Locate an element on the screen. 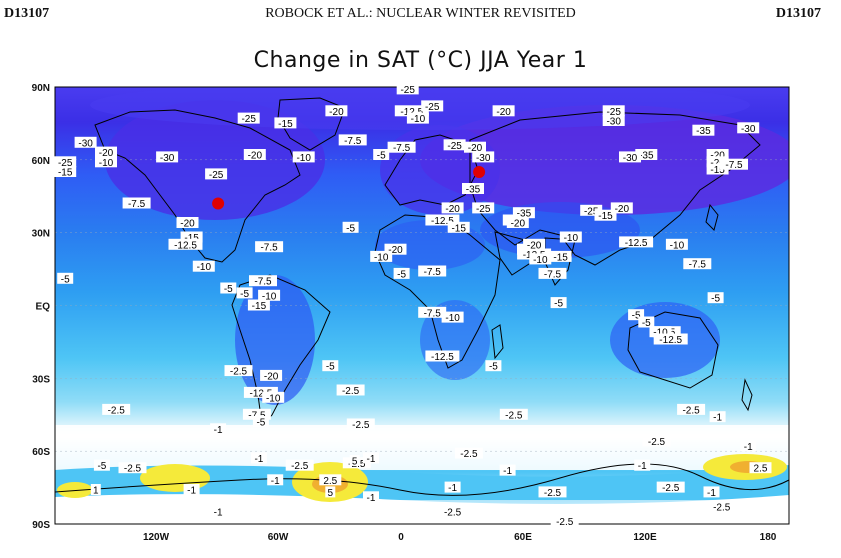 The height and width of the screenshot is (558, 841). contour-label-text: -35 is located at coordinates (646, 156).